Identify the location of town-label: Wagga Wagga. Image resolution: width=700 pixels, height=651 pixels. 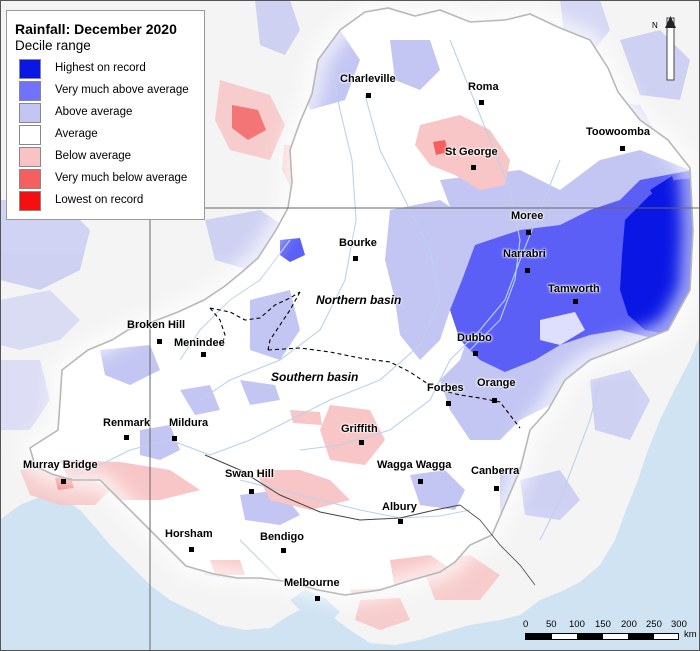
(414, 465).